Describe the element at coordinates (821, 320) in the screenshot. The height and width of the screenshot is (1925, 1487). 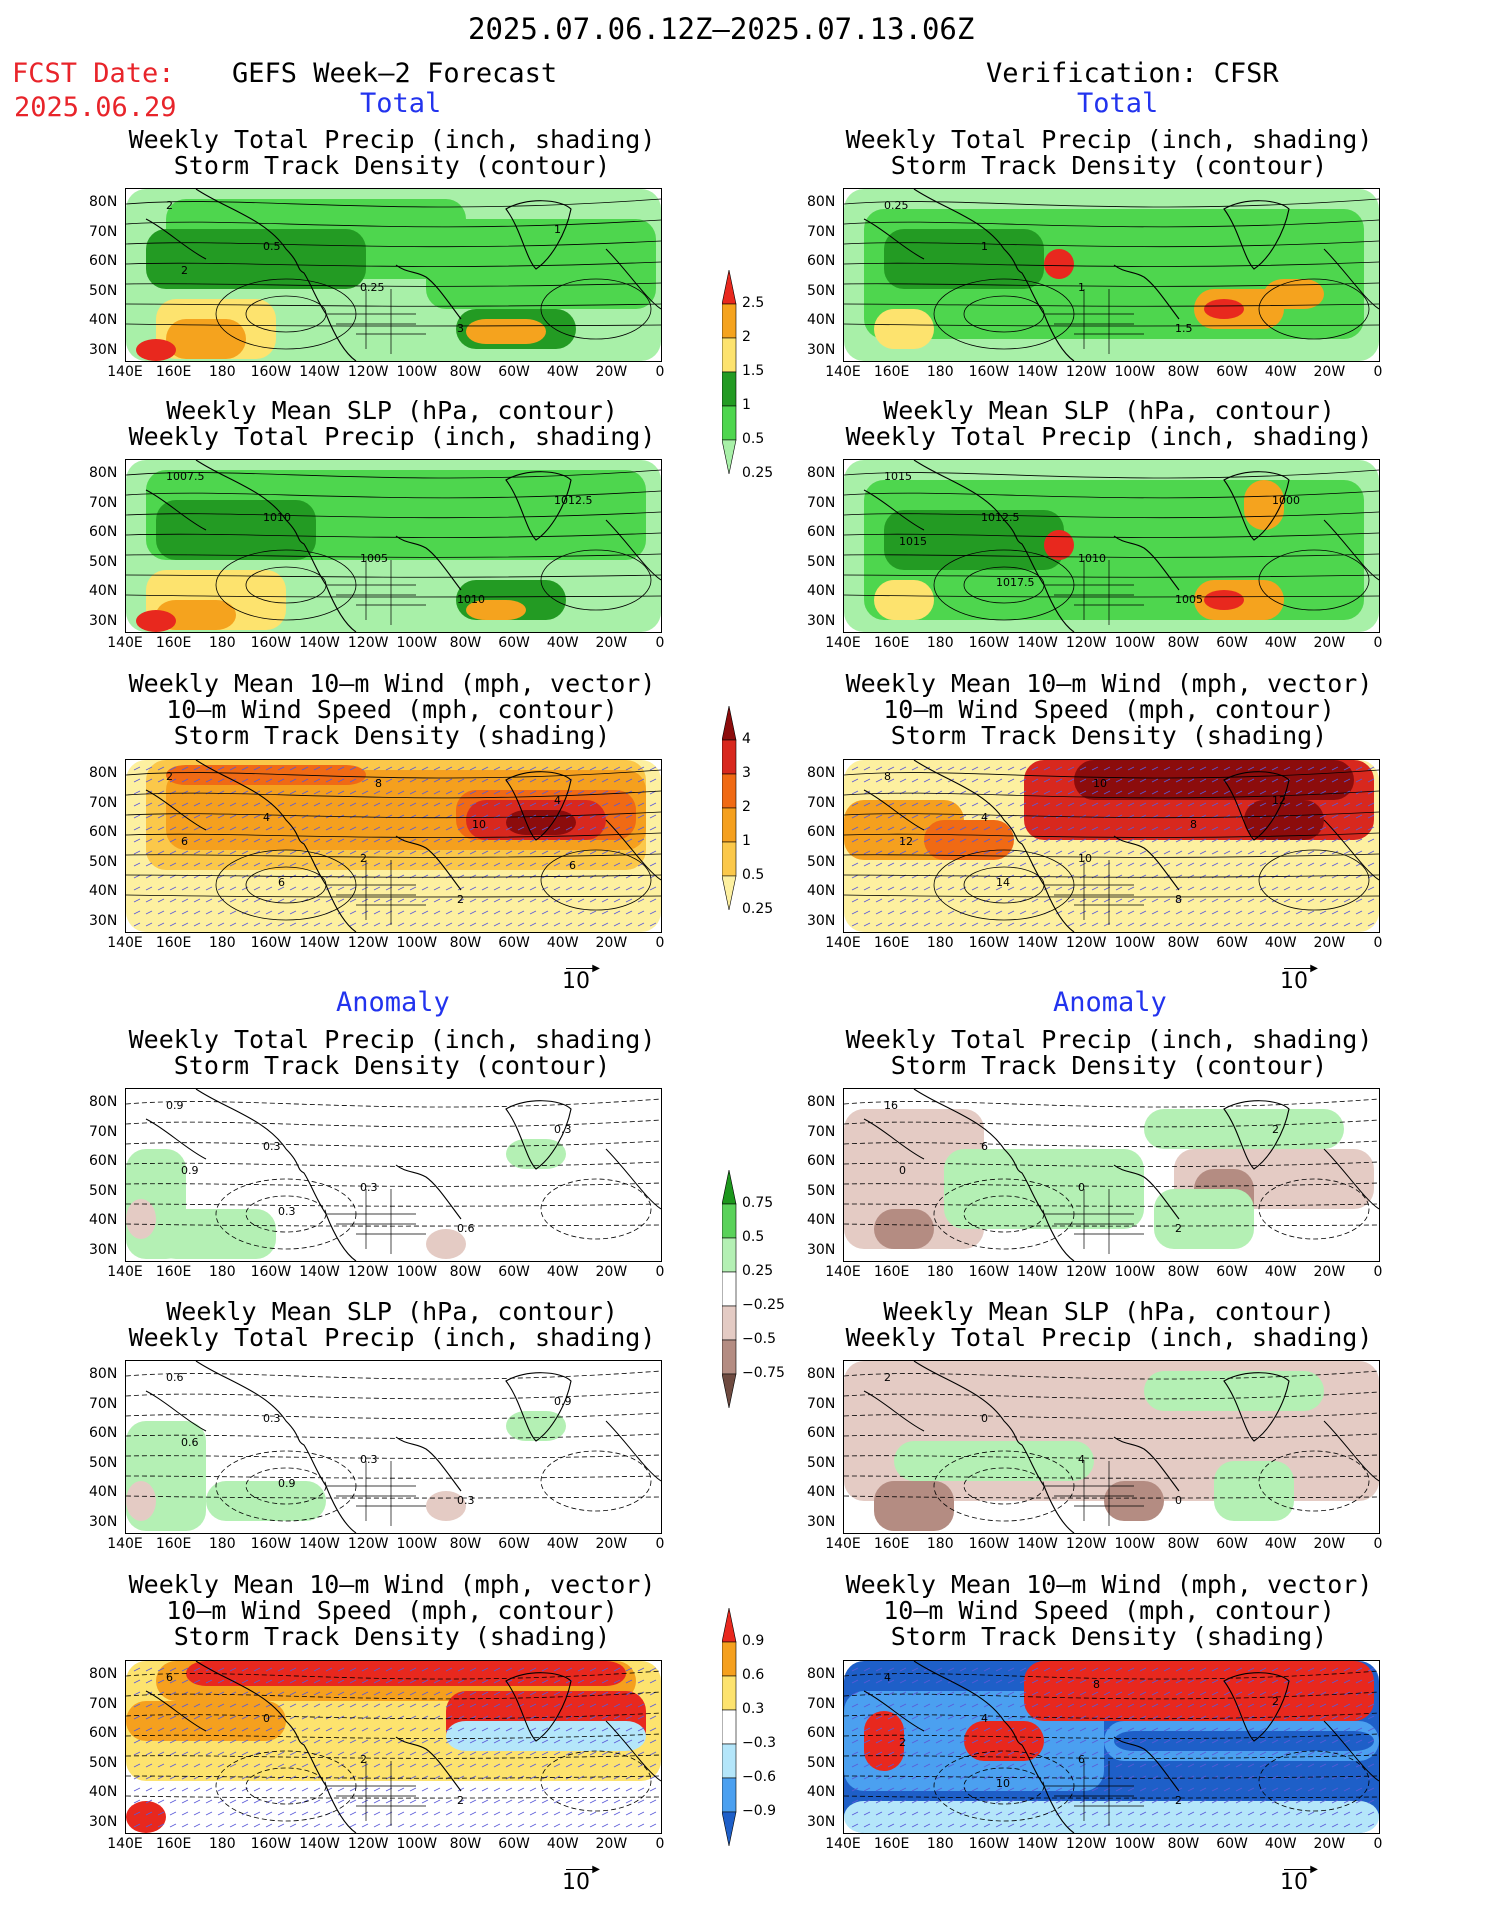
I see `lat-tick-label: 40N` at that location.